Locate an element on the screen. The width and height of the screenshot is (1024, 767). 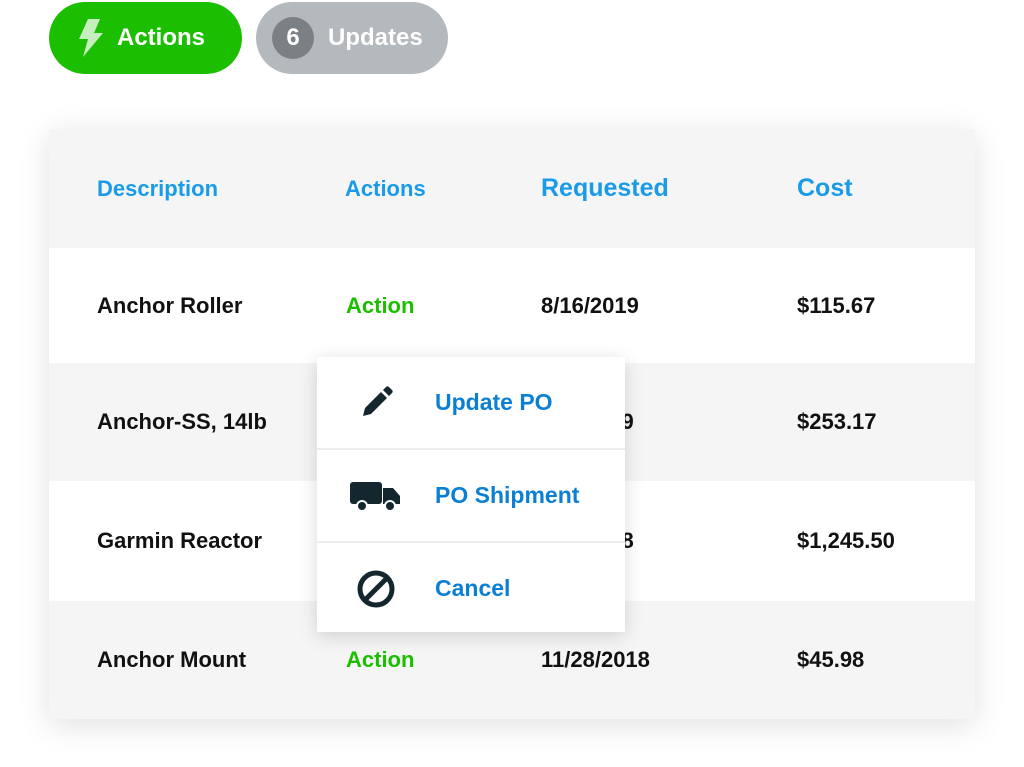
menu-item-label: Cancel is located at coordinates (473, 588).